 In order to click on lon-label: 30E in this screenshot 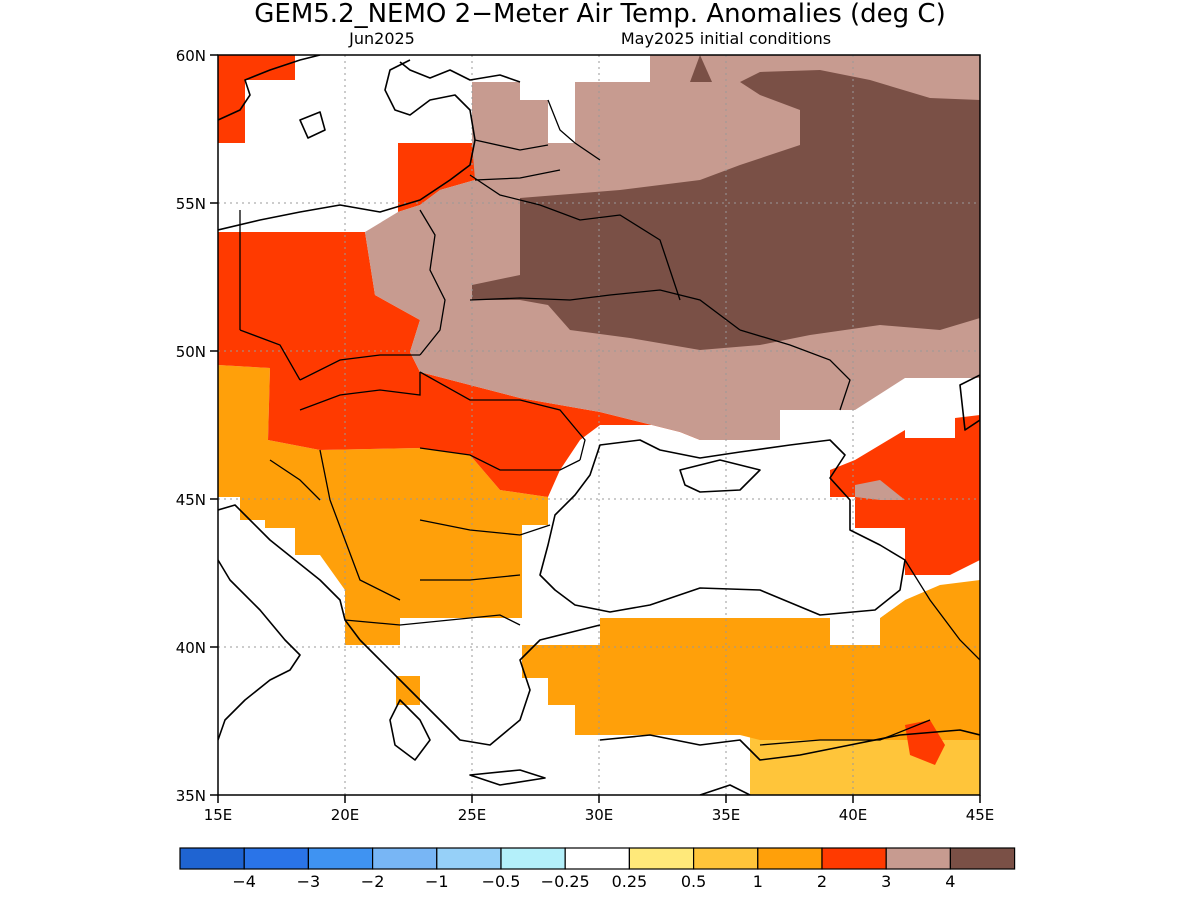, I will do `click(599, 815)`.